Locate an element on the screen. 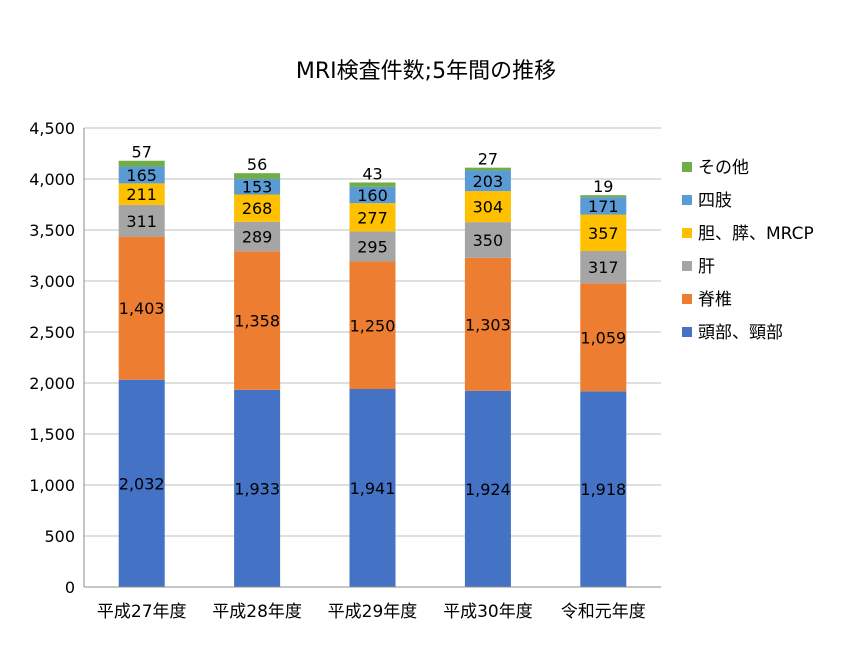 The width and height of the screenshot is (851, 652). data-label: 160 is located at coordinates (372, 195).